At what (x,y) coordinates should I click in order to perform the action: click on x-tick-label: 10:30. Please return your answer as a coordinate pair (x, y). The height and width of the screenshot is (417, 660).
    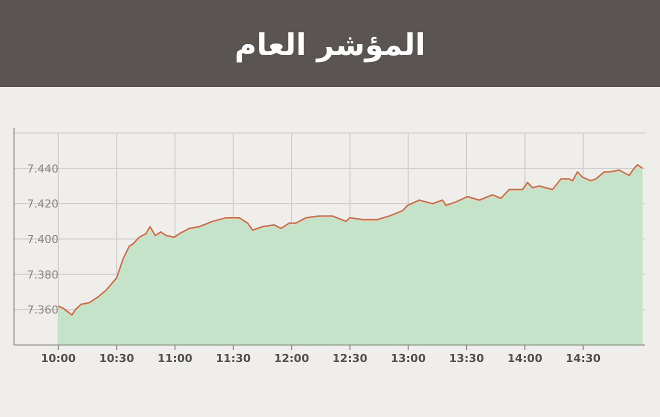
    Looking at the image, I should click on (116, 358).